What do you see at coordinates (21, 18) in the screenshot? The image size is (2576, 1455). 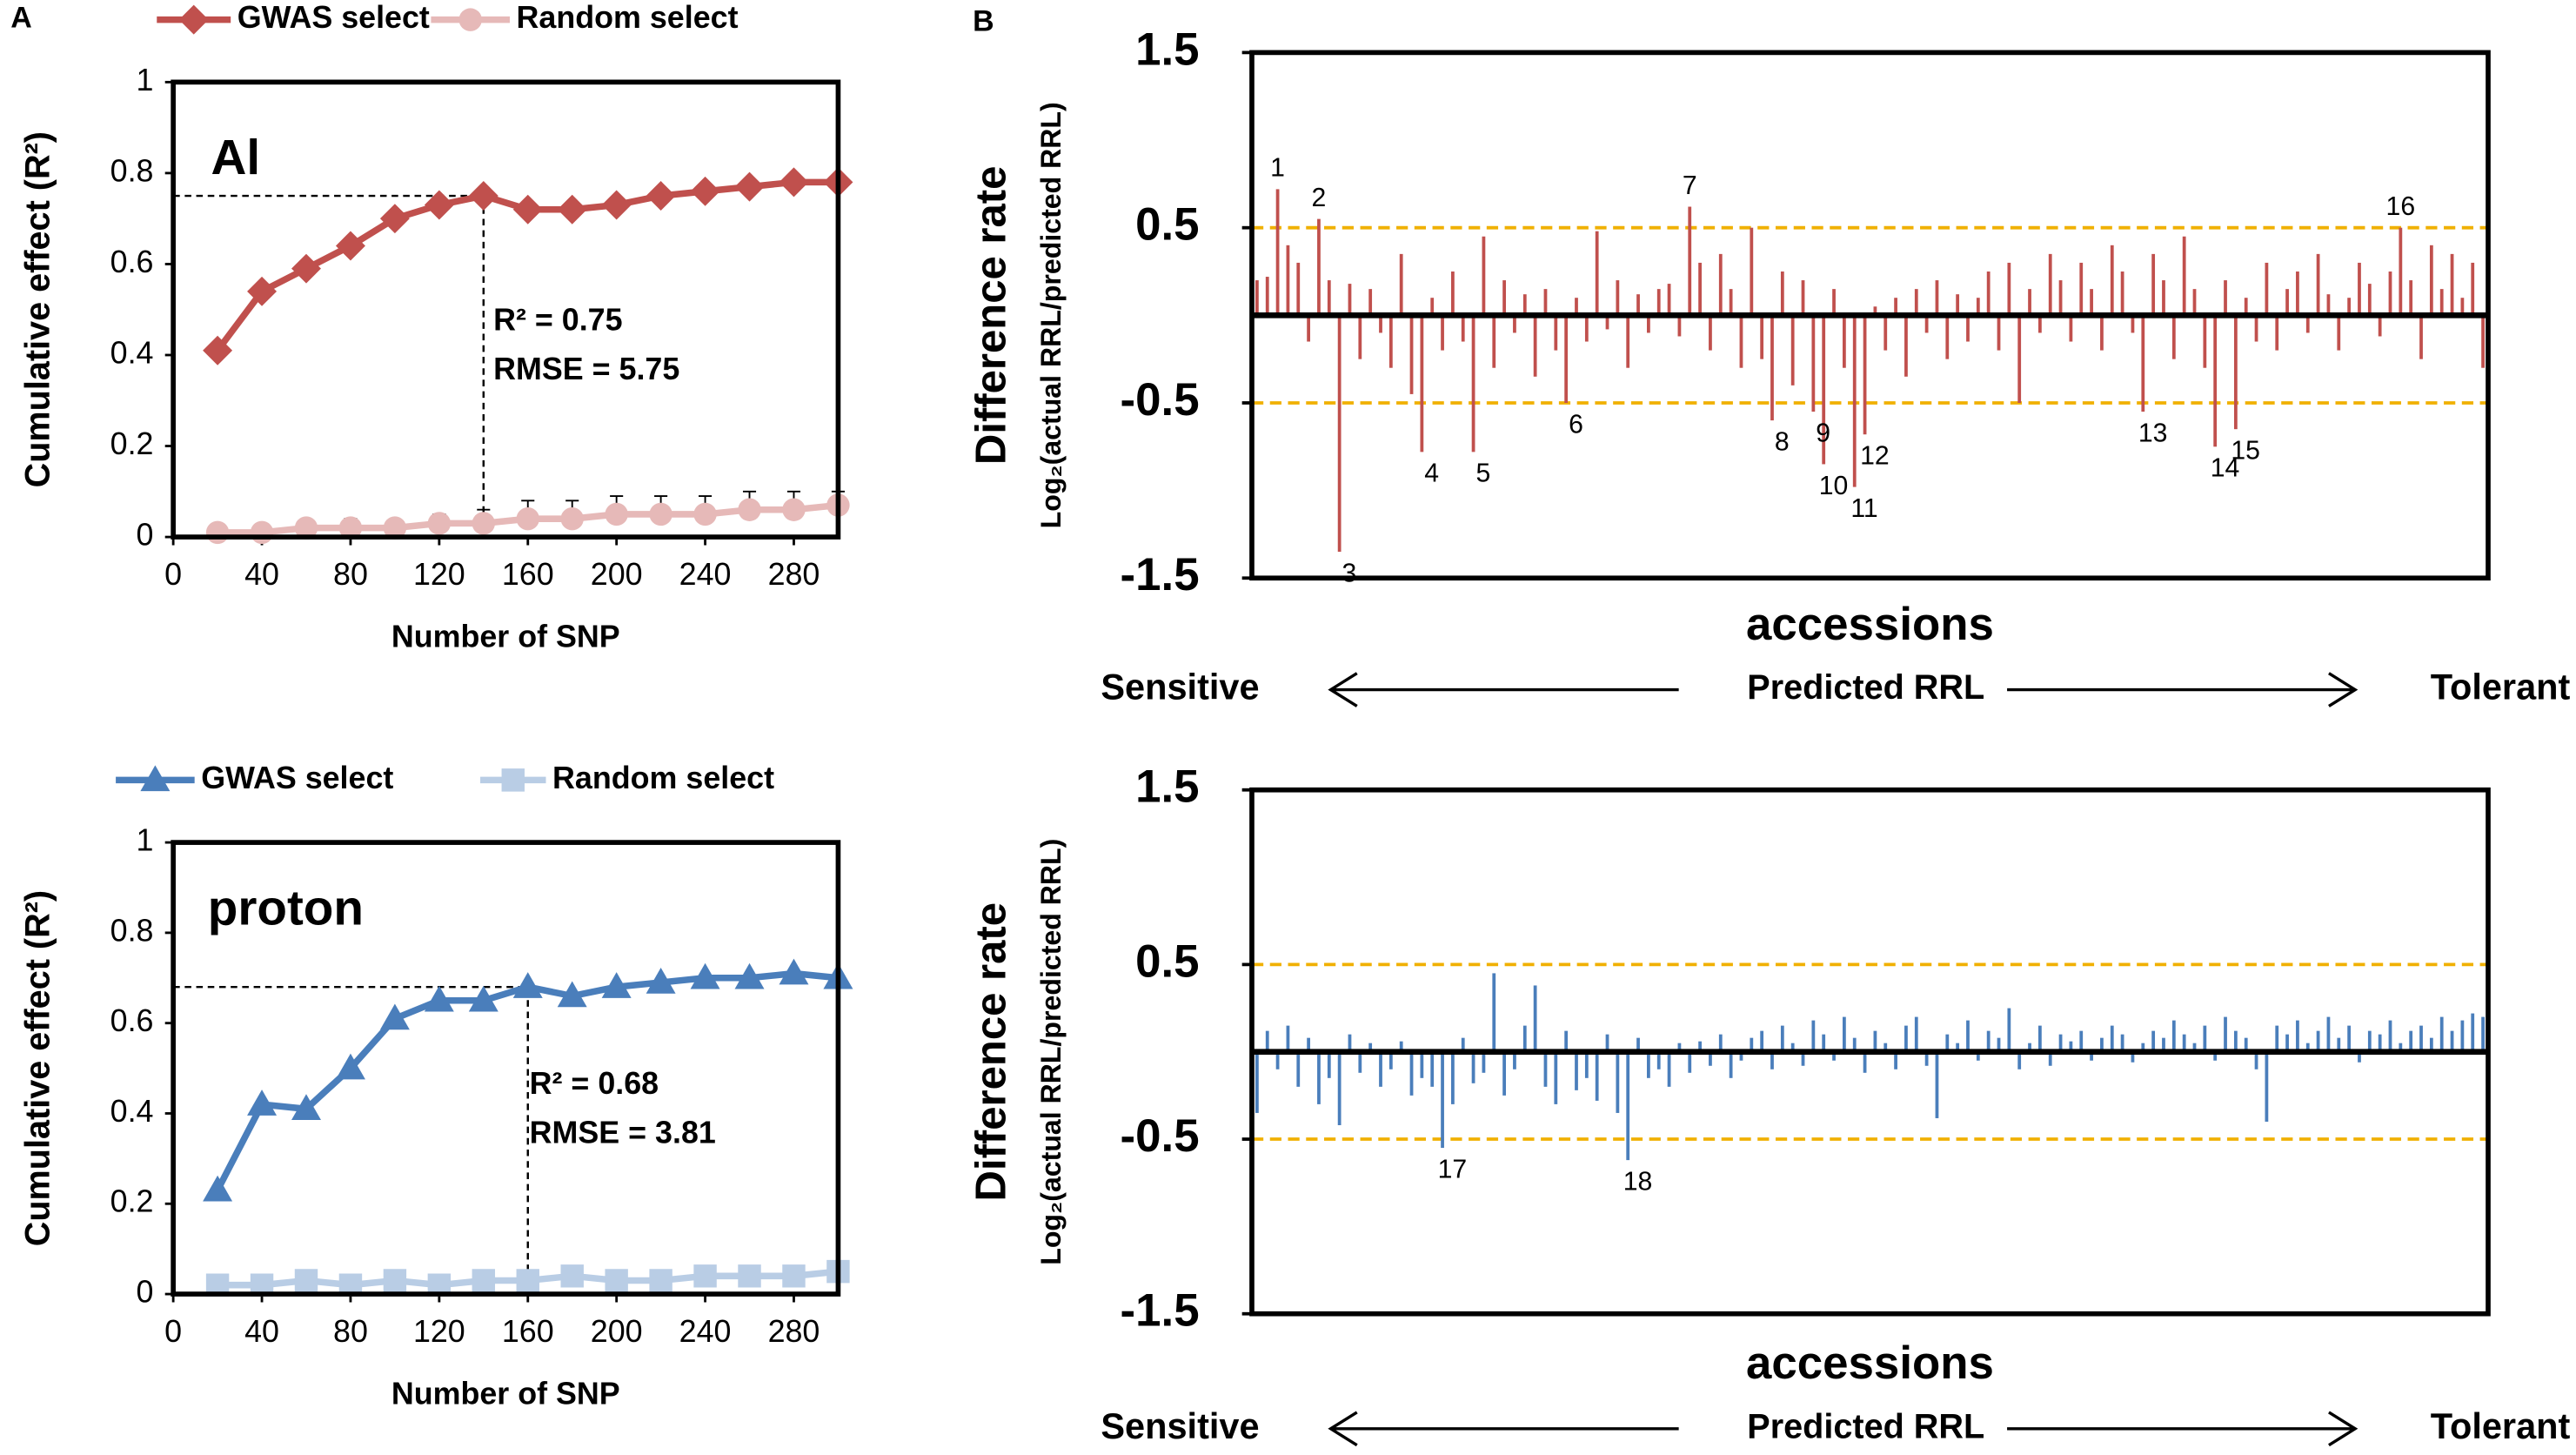 I see `panel-label: A` at bounding box center [21, 18].